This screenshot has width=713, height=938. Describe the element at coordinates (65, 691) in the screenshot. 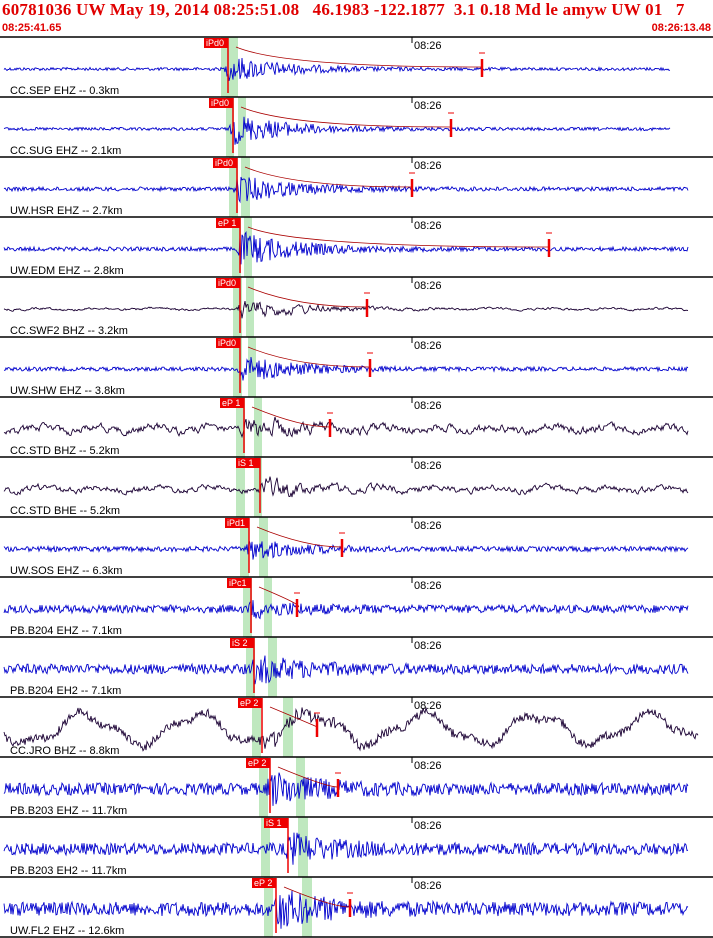

I see `station-label: PB.B204 EH2 -- 7.1km` at that location.